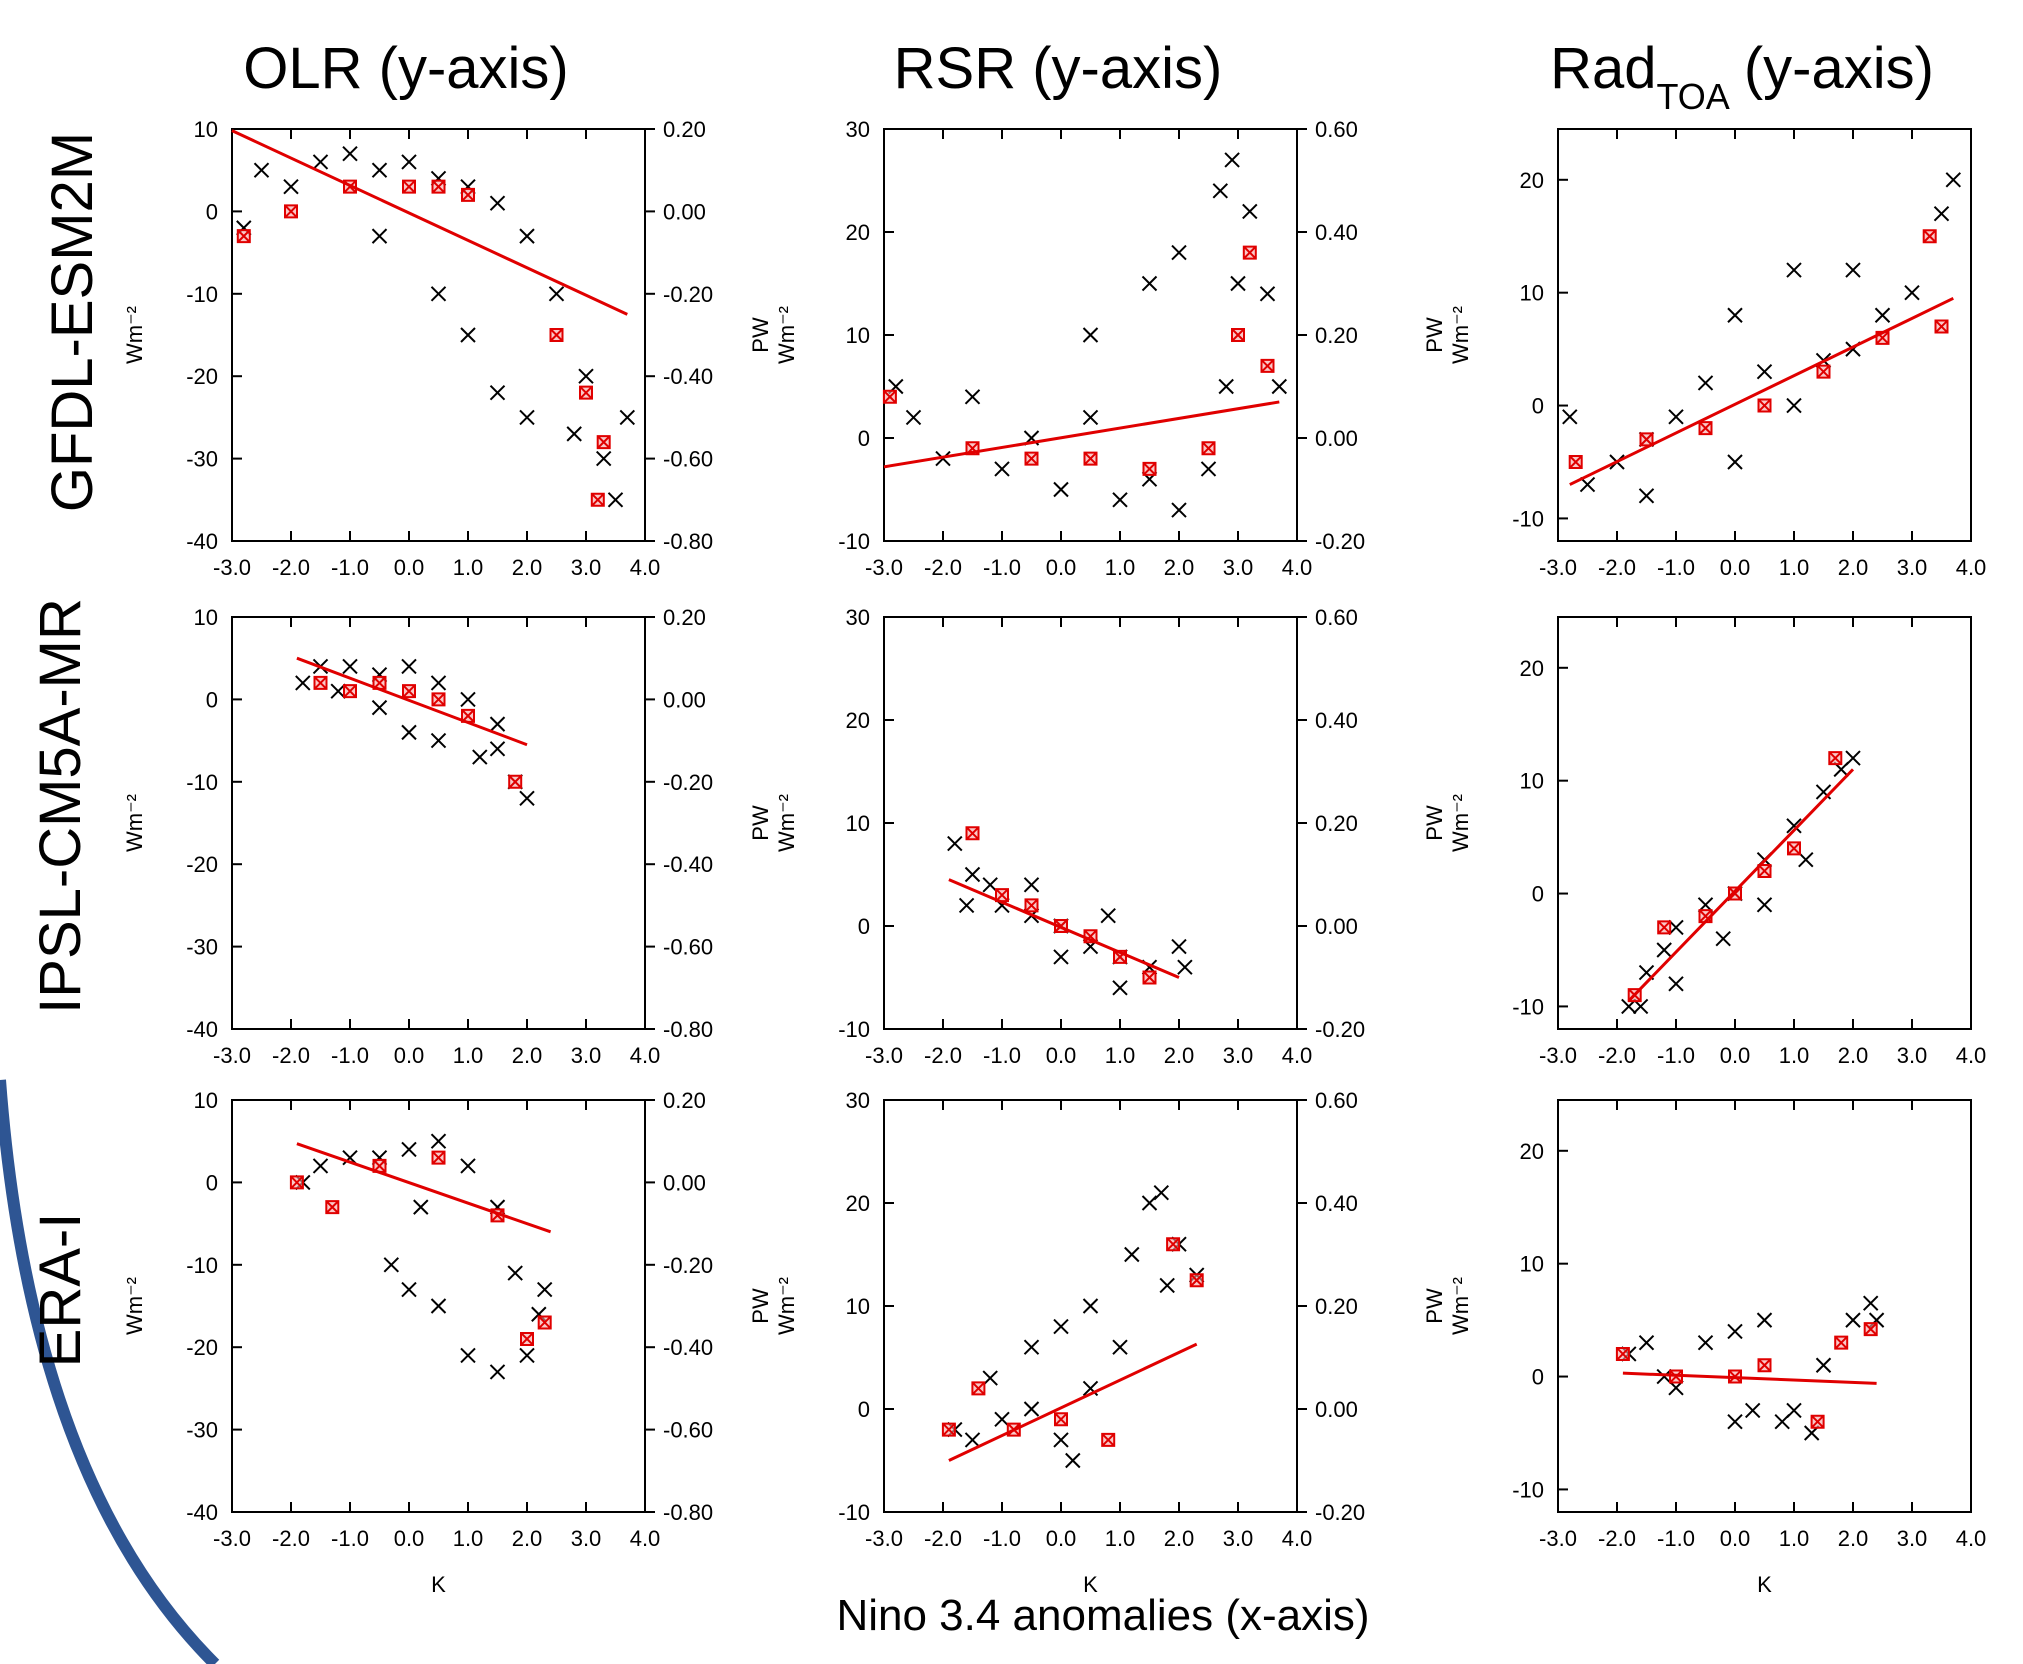 The width and height of the screenshot is (2023, 1664). What do you see at coordinates (1336, 720) in the screenshot?
I see `y2-tick-label: 0.40` at bounding box center [1336, 720].